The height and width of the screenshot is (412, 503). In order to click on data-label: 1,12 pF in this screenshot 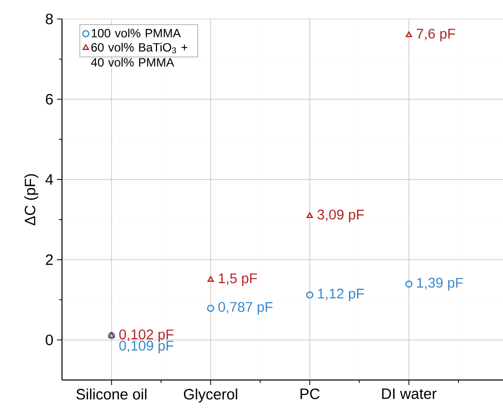, I will do `click(341, 295)`.